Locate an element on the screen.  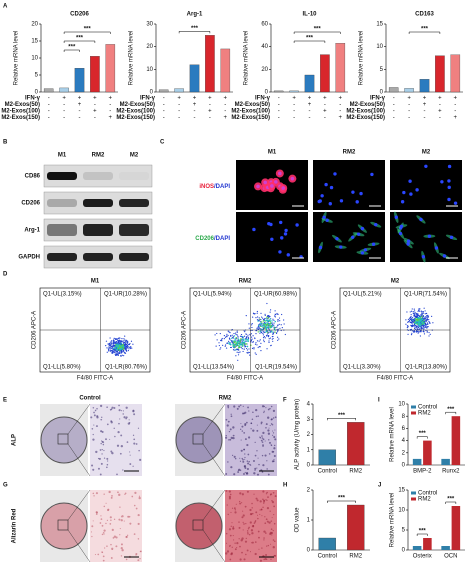
significance-bracket is located at coordinates (71, 50).